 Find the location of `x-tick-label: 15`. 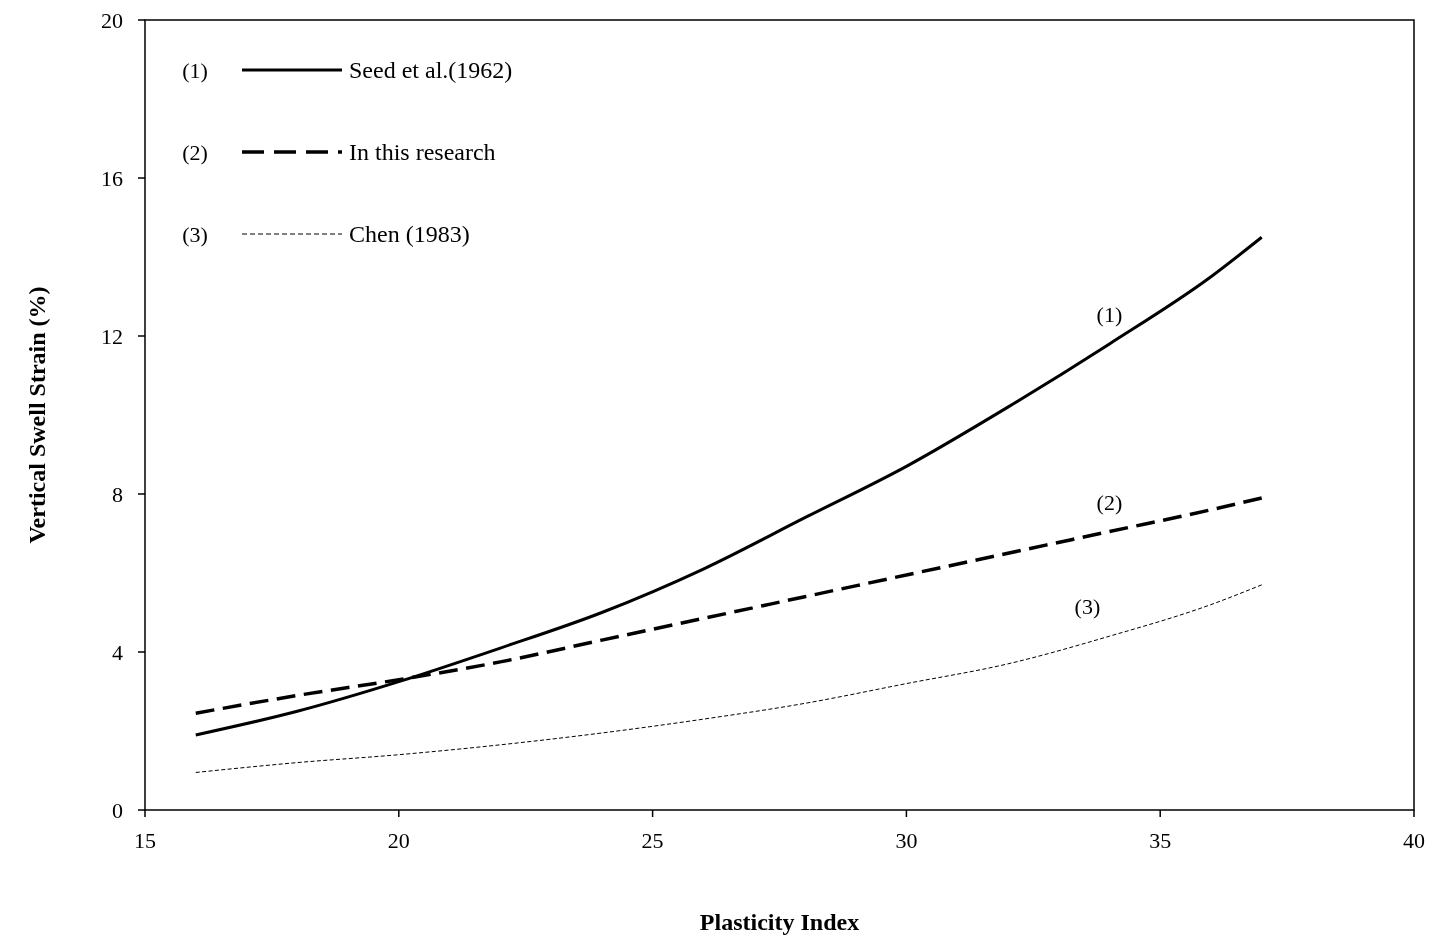

x-tick-label: 15 is located at coordinates (145, 840).